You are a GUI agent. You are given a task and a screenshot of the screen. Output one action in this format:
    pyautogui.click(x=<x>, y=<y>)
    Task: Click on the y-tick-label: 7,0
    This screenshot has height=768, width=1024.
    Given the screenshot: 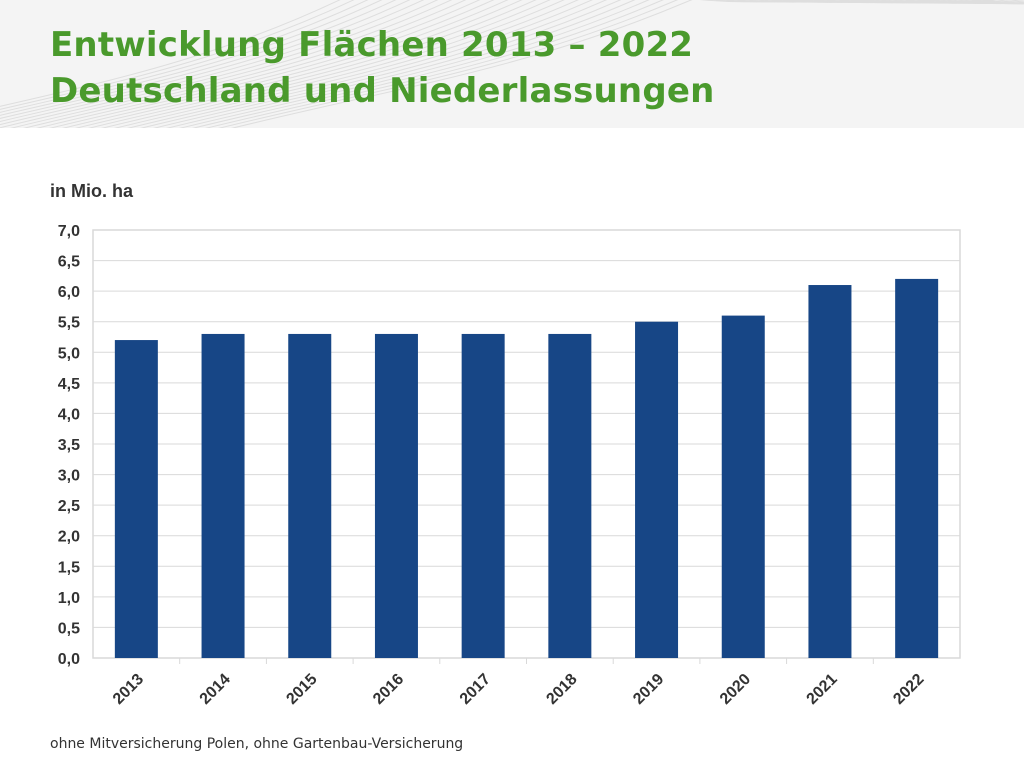 What is the action you would take?
    pyautogui.click(x=69, y=231)
    